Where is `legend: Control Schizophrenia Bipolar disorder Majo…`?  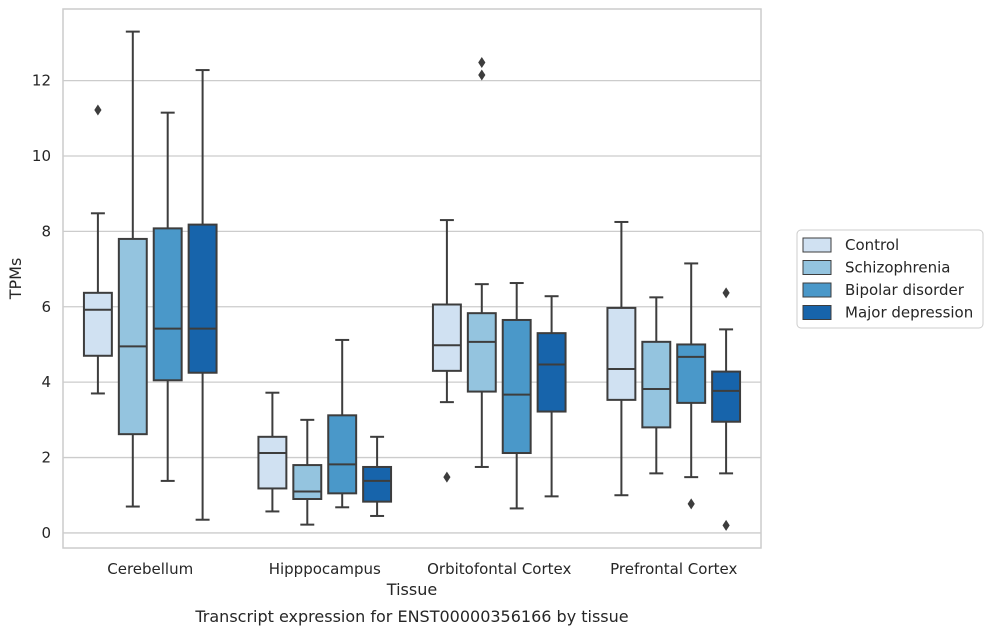 legend: Control Schizophrenia Bipolar disorder Majo… is located at coordinates (890, 279).